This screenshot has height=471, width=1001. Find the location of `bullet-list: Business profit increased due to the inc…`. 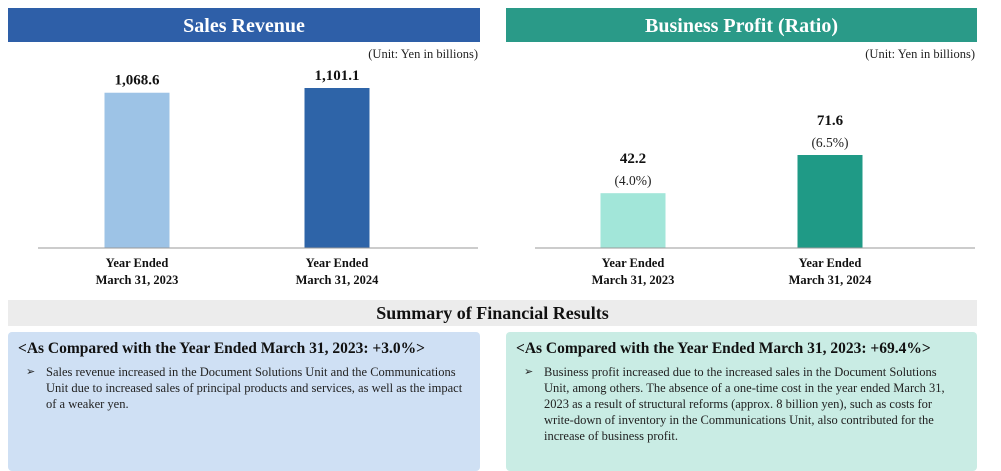

bullet-list: Business profit increased due to the inc… is located at coordinates (741, 404).